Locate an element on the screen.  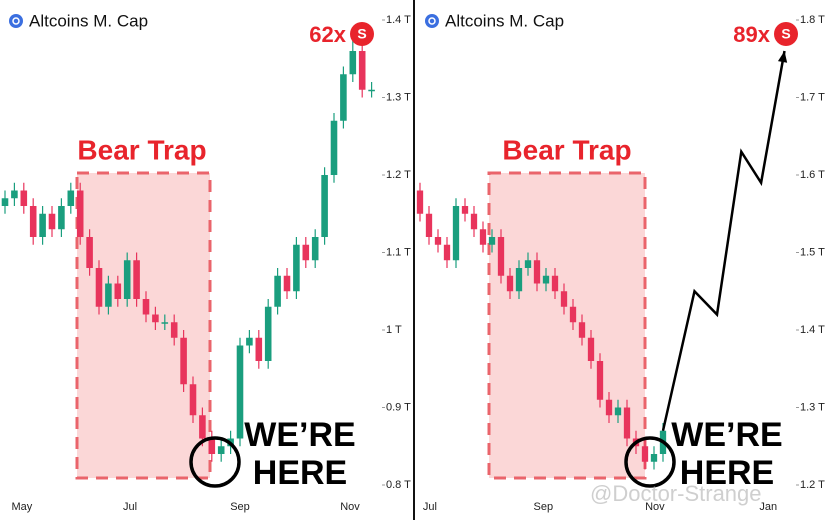
x-tick-label: May is located at coordinates (22, 507).